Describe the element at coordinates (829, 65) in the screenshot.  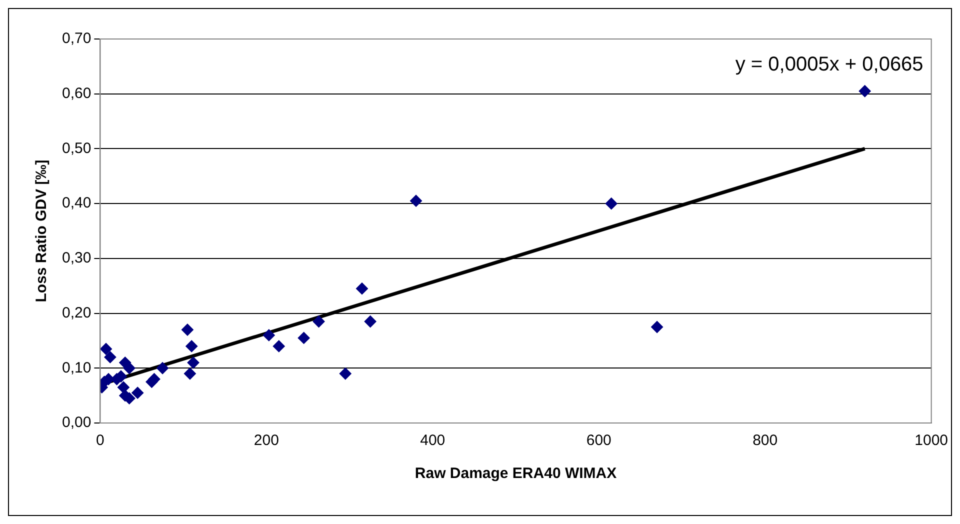
I see `annotation: y = 0,0005x + 0,0665` at that location.